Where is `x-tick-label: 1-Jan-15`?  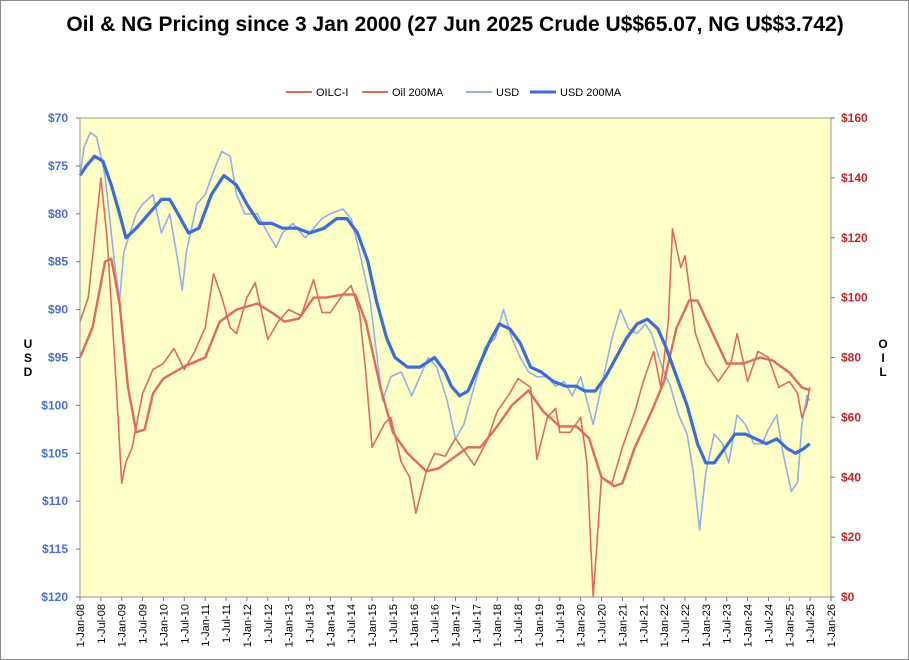
x-tick-label: 1-Jan-15 is located at coordinates (373, 625).